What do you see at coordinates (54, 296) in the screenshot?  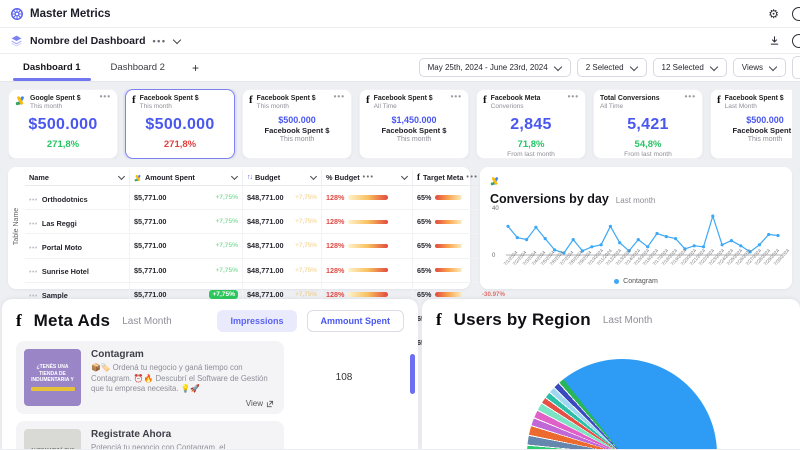 I see `row-name: Sample` at bounding box center [54, 296].